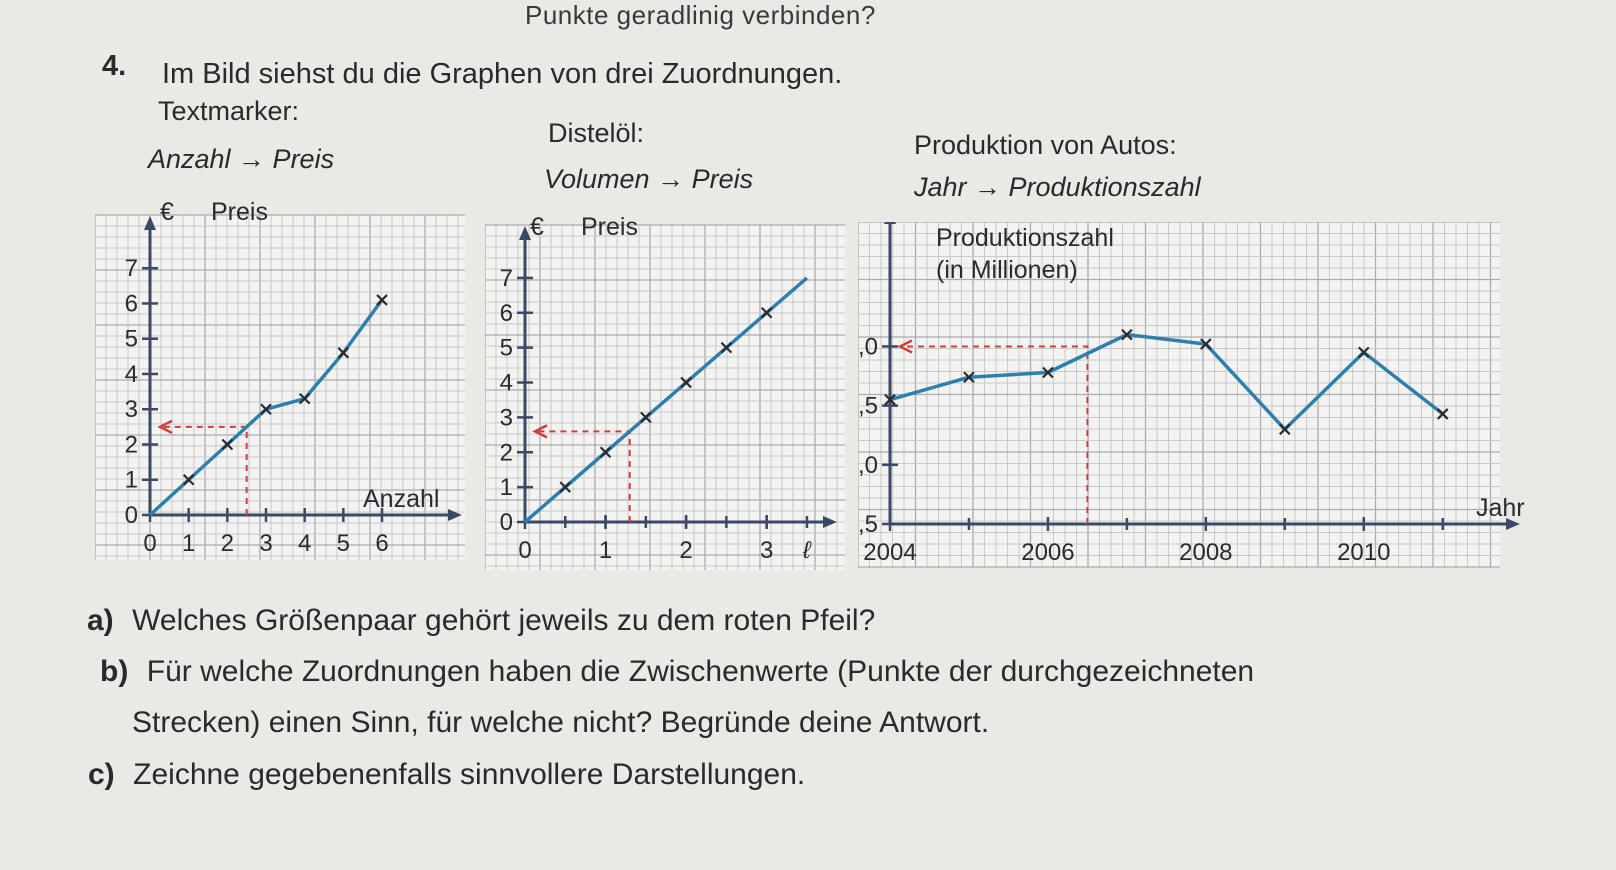 Image resolution: width=1616 pixels, height=870 pixels. What do you see at coordinates (1500, 508) in the screenshot?
I see `graph3-x-label: Jahr` at bounding box center [1500, 508].